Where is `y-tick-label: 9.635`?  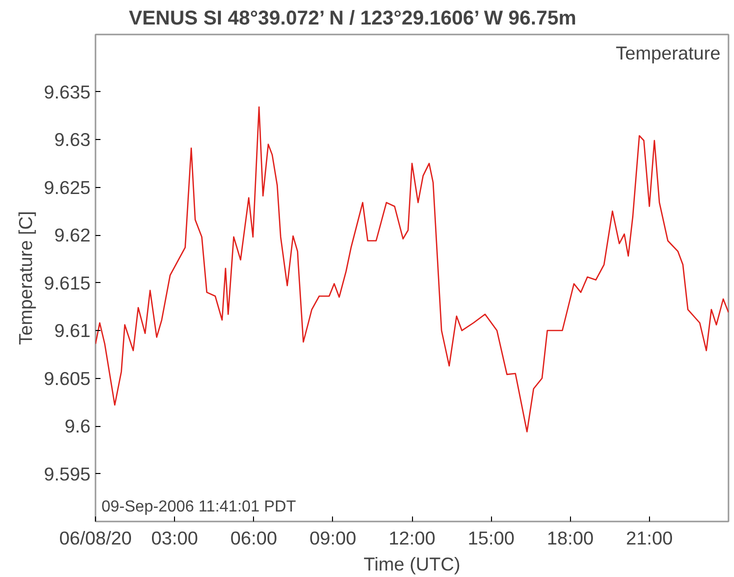
y-tick-label: 9.635 is located at coordinates (67, 91).